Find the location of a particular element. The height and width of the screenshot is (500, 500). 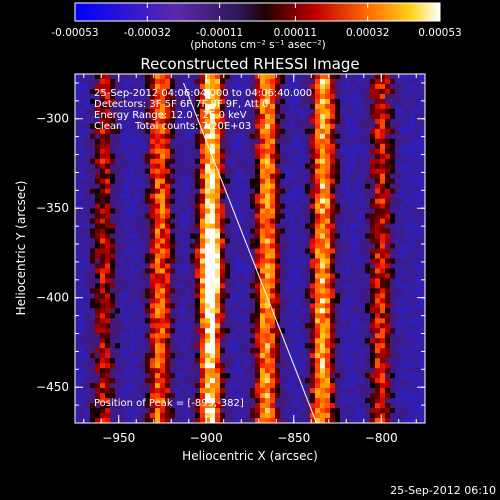

y-tick-label: −400 is located at coordinates (52, 298).